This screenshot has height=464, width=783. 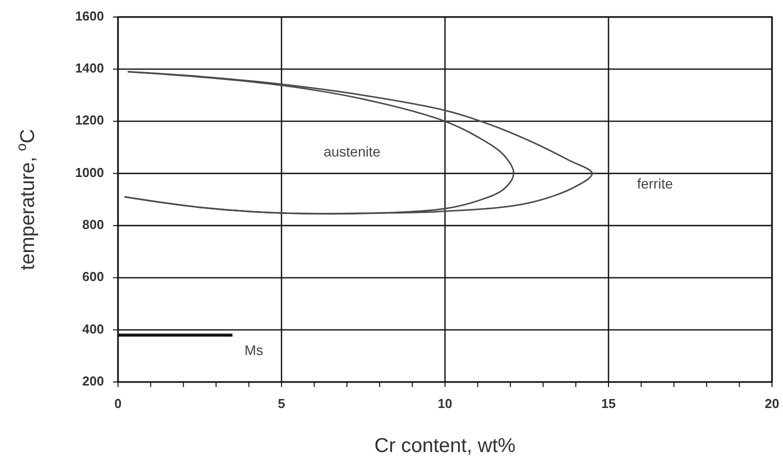 What do you see at coordinates (93, 276) in the screenshot?
I see `y-tick-label: 600` at bounding box center [93, 276].